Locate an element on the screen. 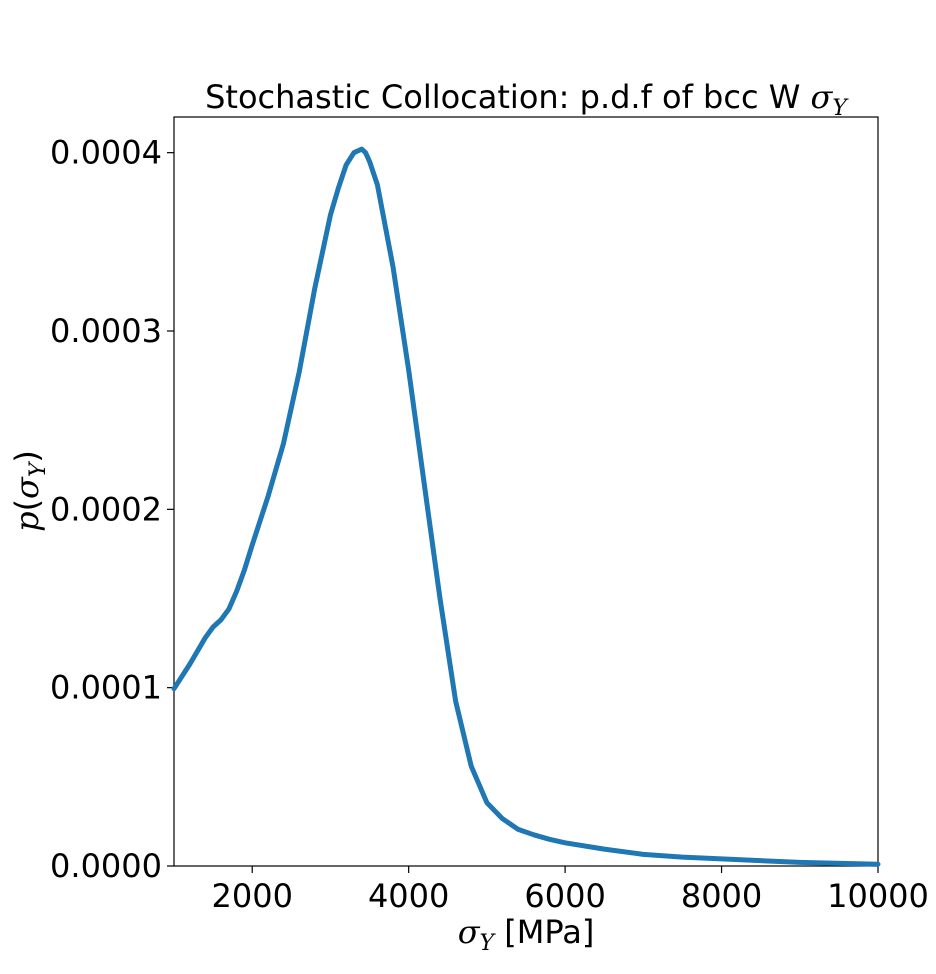 This screenshot has height=974, width=936. chart-title-symbol: σ is located at coordinates (822, 97).